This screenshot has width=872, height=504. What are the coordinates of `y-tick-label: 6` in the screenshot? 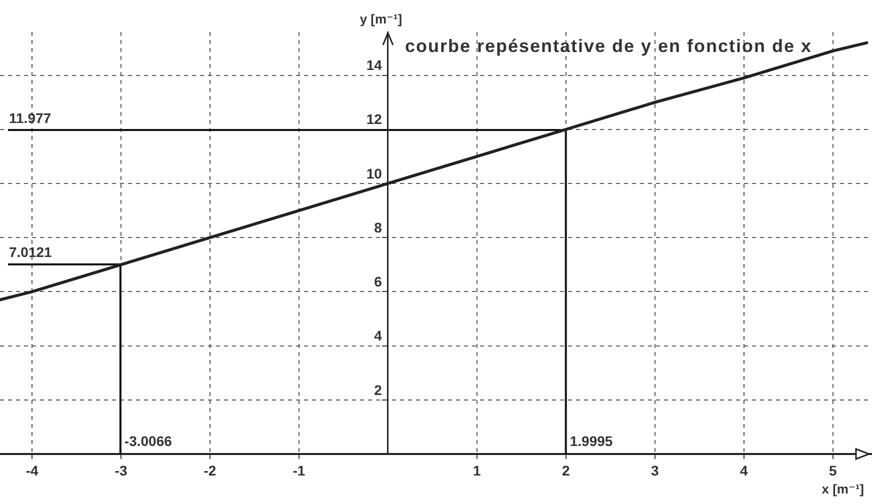 It's located at (378, 282).